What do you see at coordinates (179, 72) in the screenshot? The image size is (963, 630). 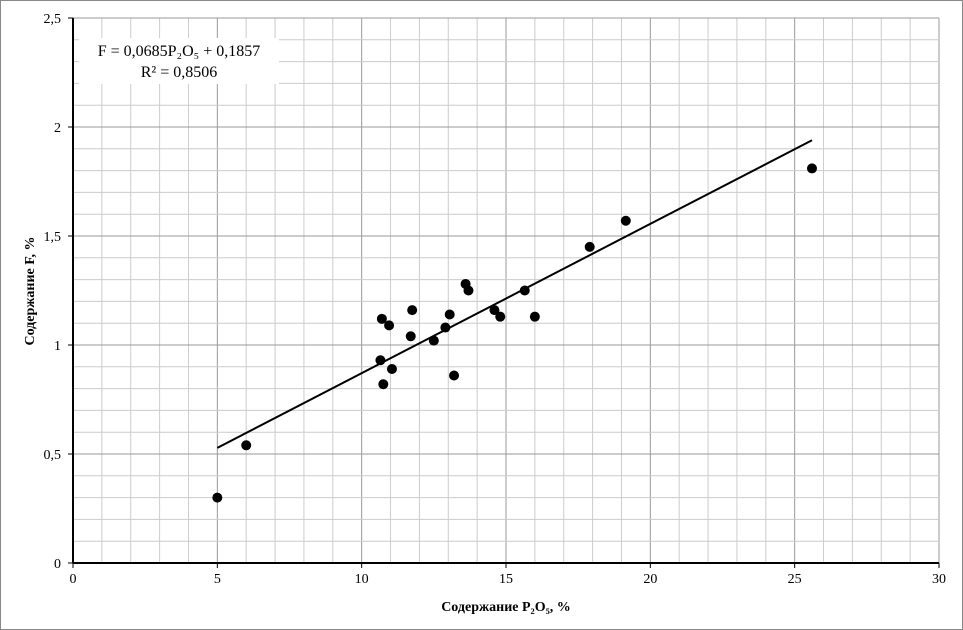 I see `r-squared: R² = 0,8506` at bounding box center [179, 72].